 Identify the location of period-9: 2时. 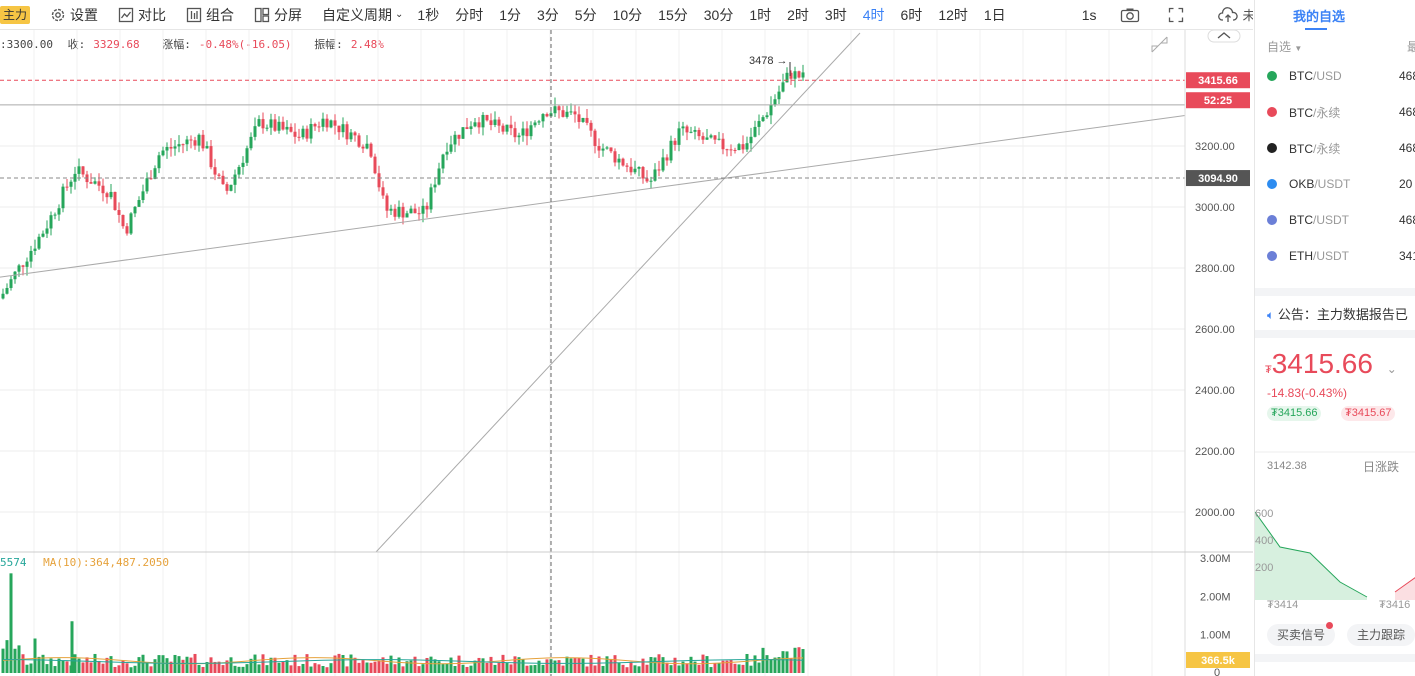
(798, 14).